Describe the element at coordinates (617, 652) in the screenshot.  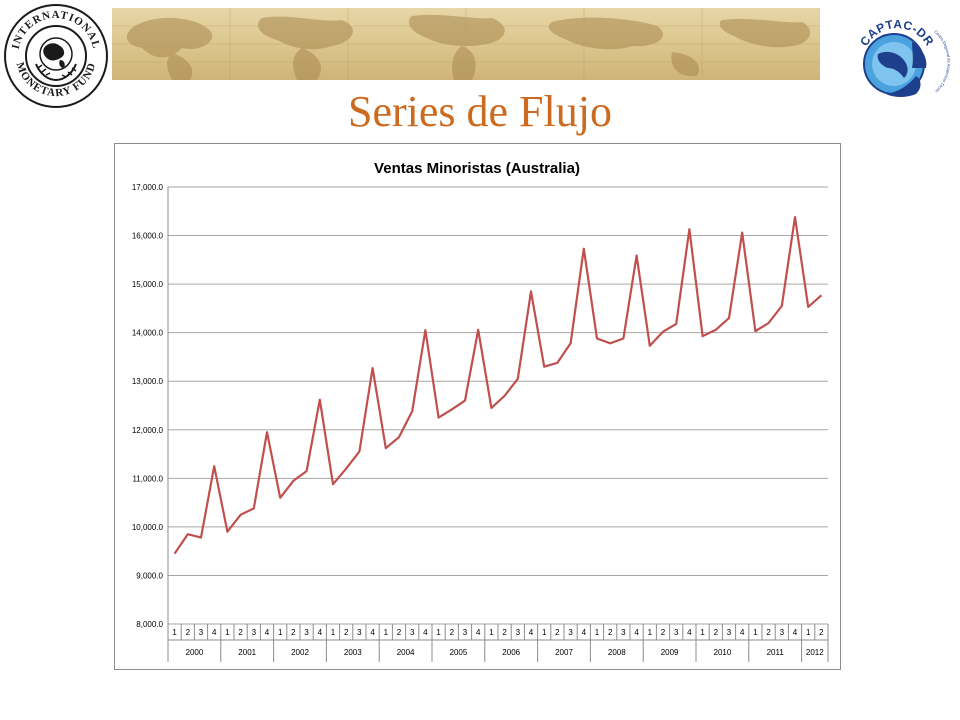
I see `x-year-label: 2008` at that location.